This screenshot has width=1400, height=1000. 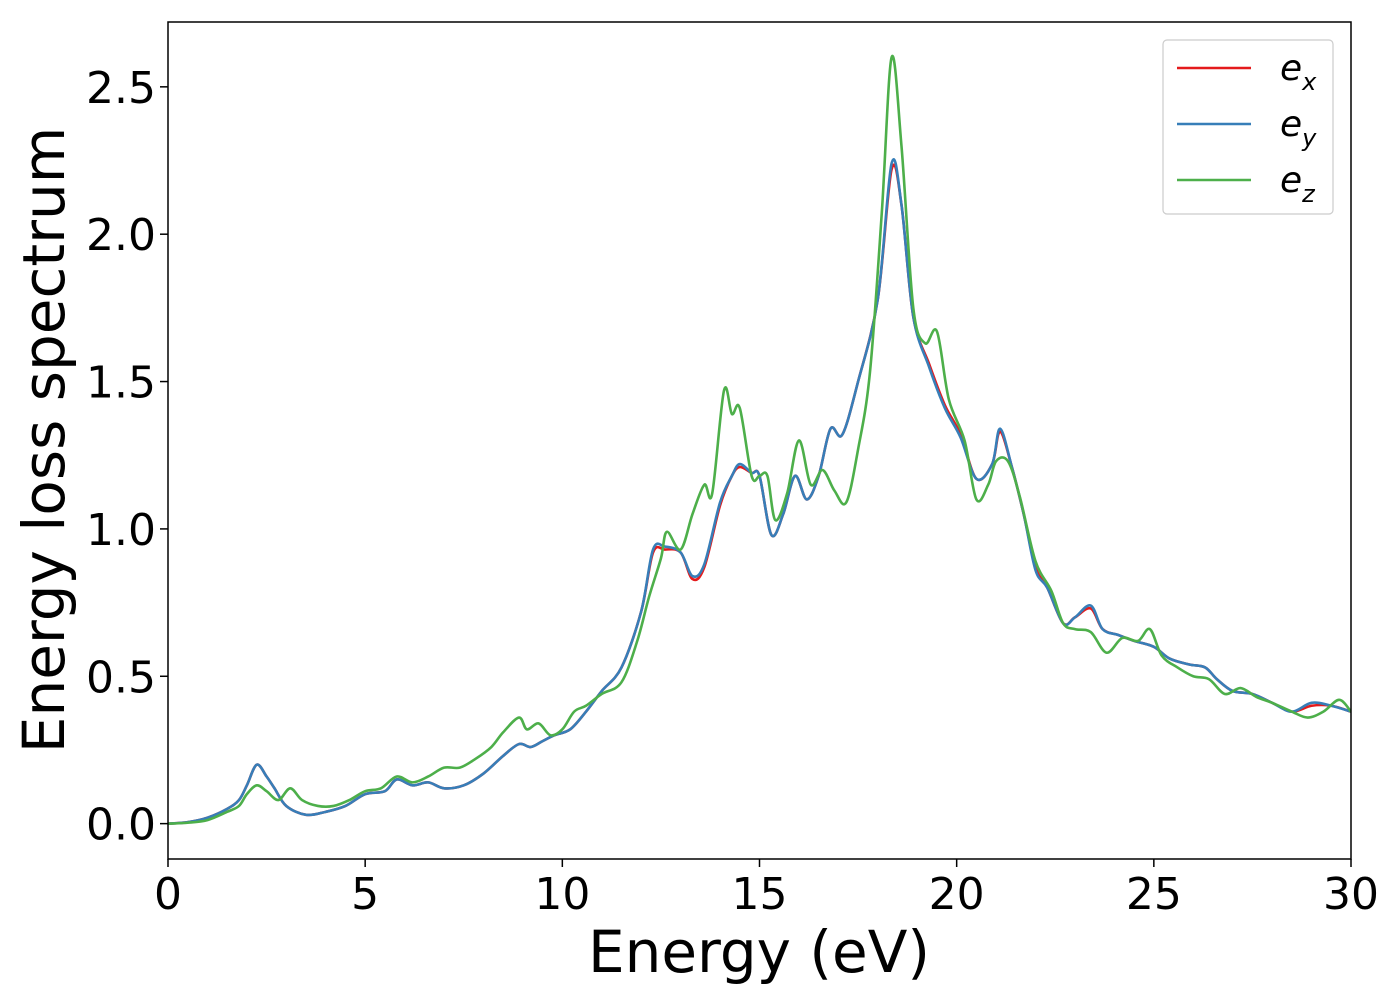 What do you see at coordinates (1154, 894) in the screenshot?
I see `x-tick-label: 25` at bounding box center [1154, 894].